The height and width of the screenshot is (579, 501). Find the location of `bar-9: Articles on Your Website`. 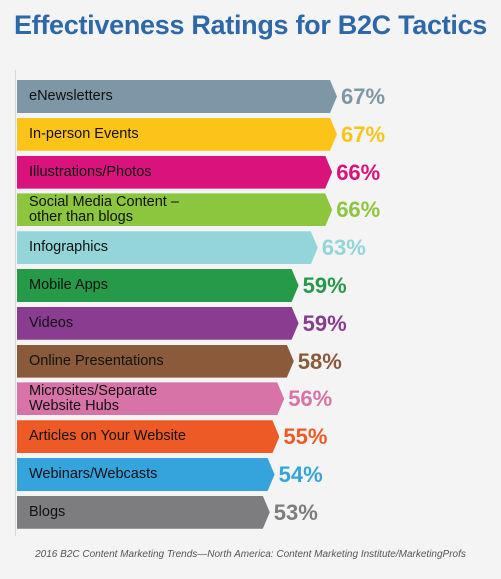

bar-9: Articles on Your Website is located at coordinates (148, 436).